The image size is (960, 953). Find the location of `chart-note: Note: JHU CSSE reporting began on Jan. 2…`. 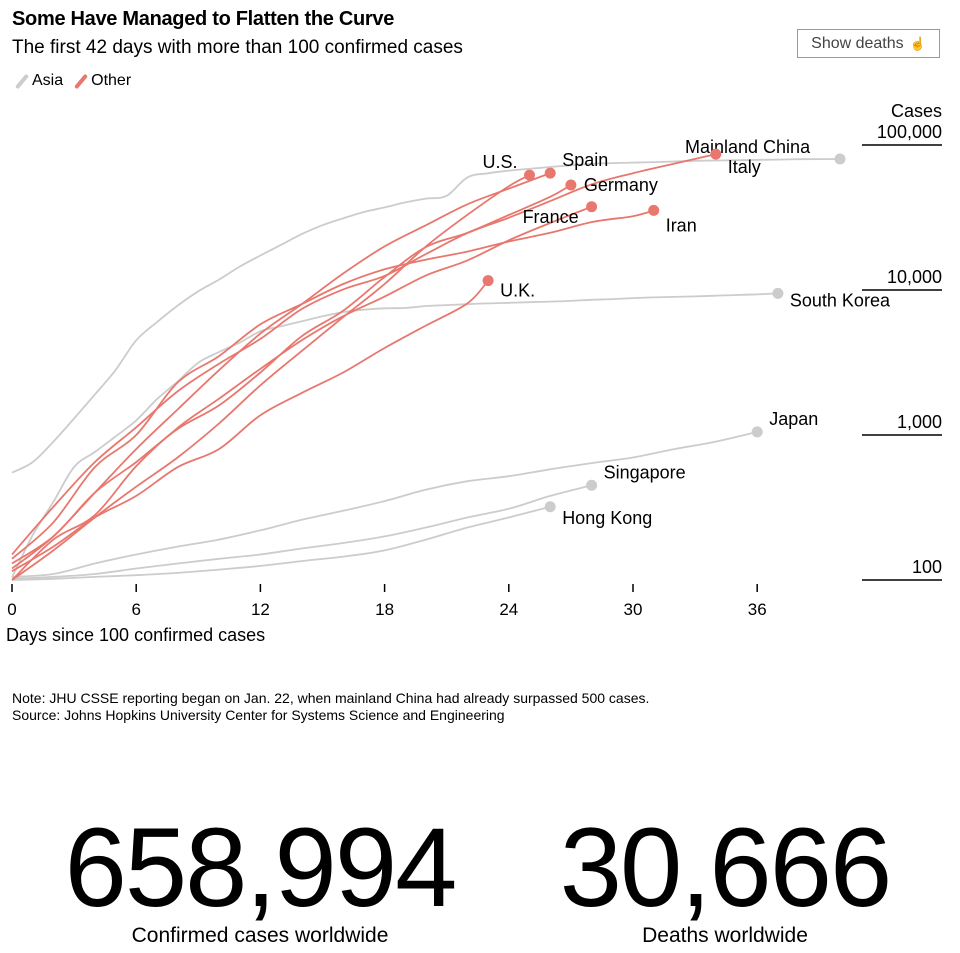

chart-note: Note: JHU CSSE reporting began on Jan. 2… is located at coordinates (330, 707).